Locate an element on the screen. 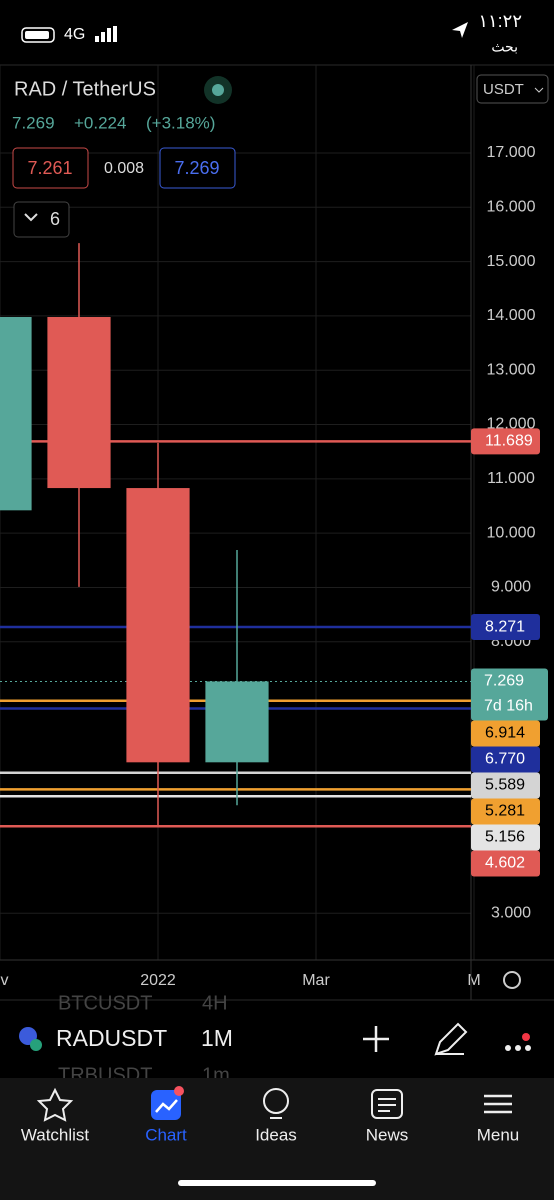 This screenshot has height=1200, width=554. price-tag-label: 6.914 is located at coordinates (505, 733).